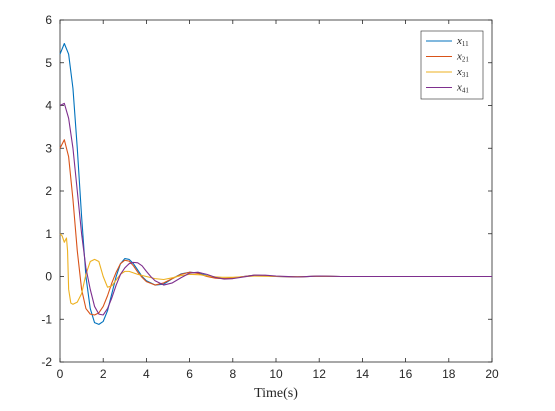  I want to click on y-tick-label: 0, so click(48, 277).